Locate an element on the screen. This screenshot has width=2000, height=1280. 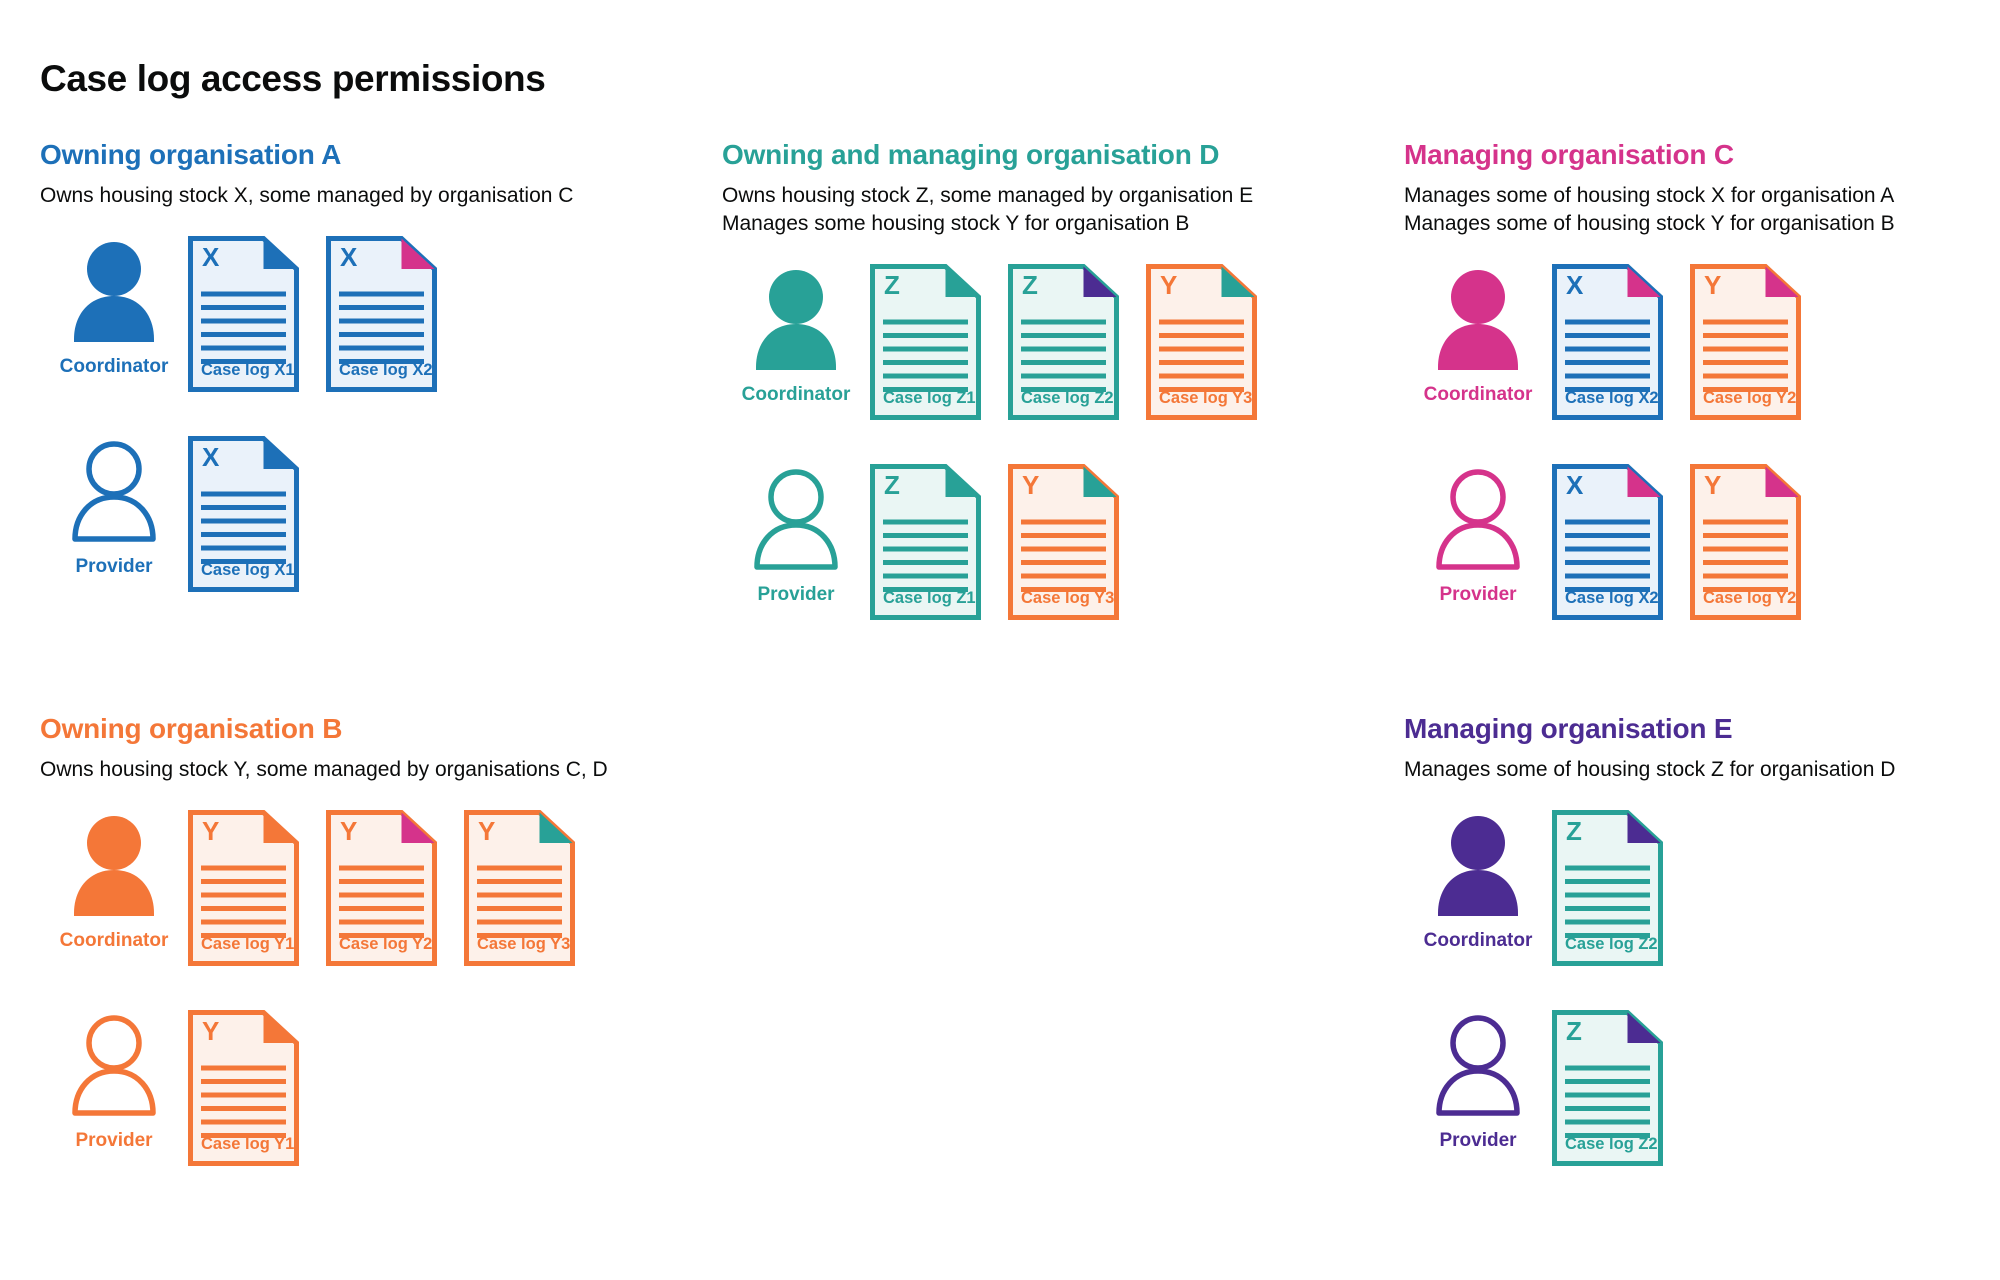
role-row-provider: Provider Z Case log Z1 Y Case log Y3 is located at coordinates (1003, 564).